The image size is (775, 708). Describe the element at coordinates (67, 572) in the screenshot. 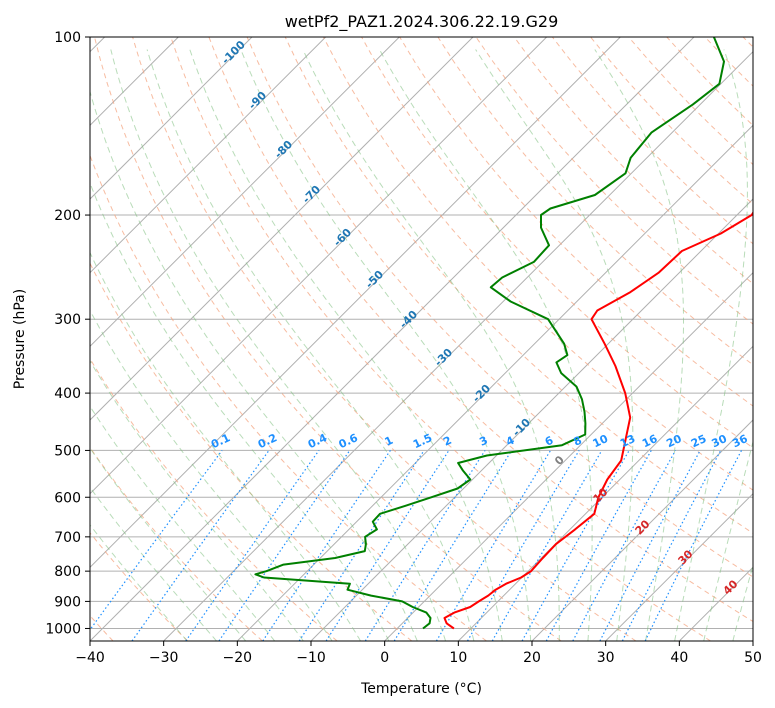

I see `y-tick-label: 800` at that location.